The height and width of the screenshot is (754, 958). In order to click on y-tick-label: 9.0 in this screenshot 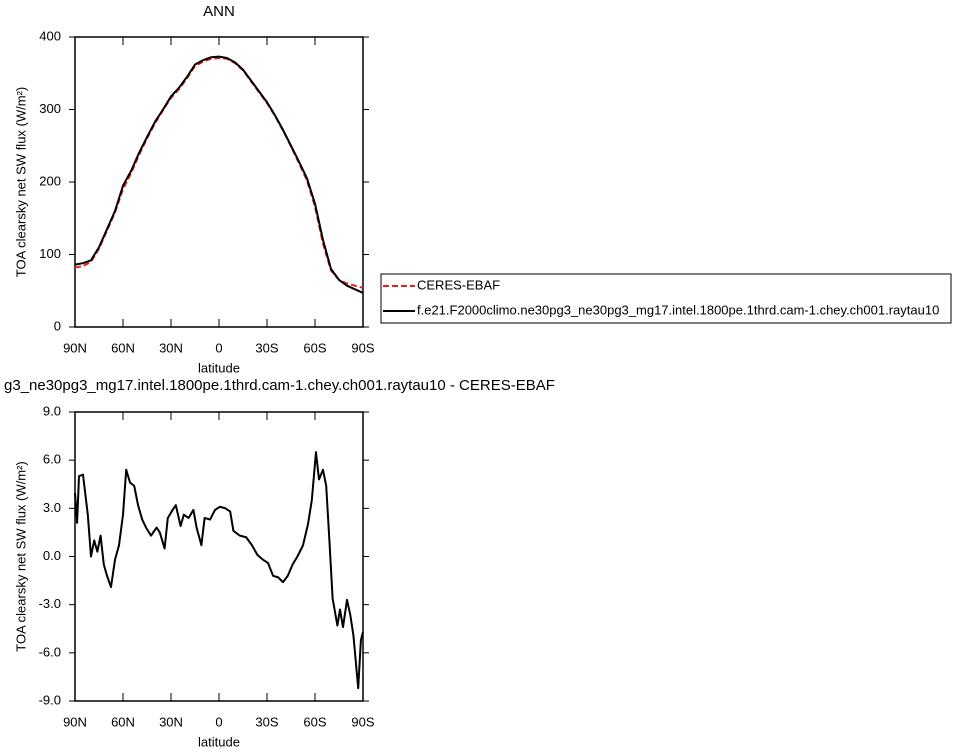, I will do `click(52, 410)`.